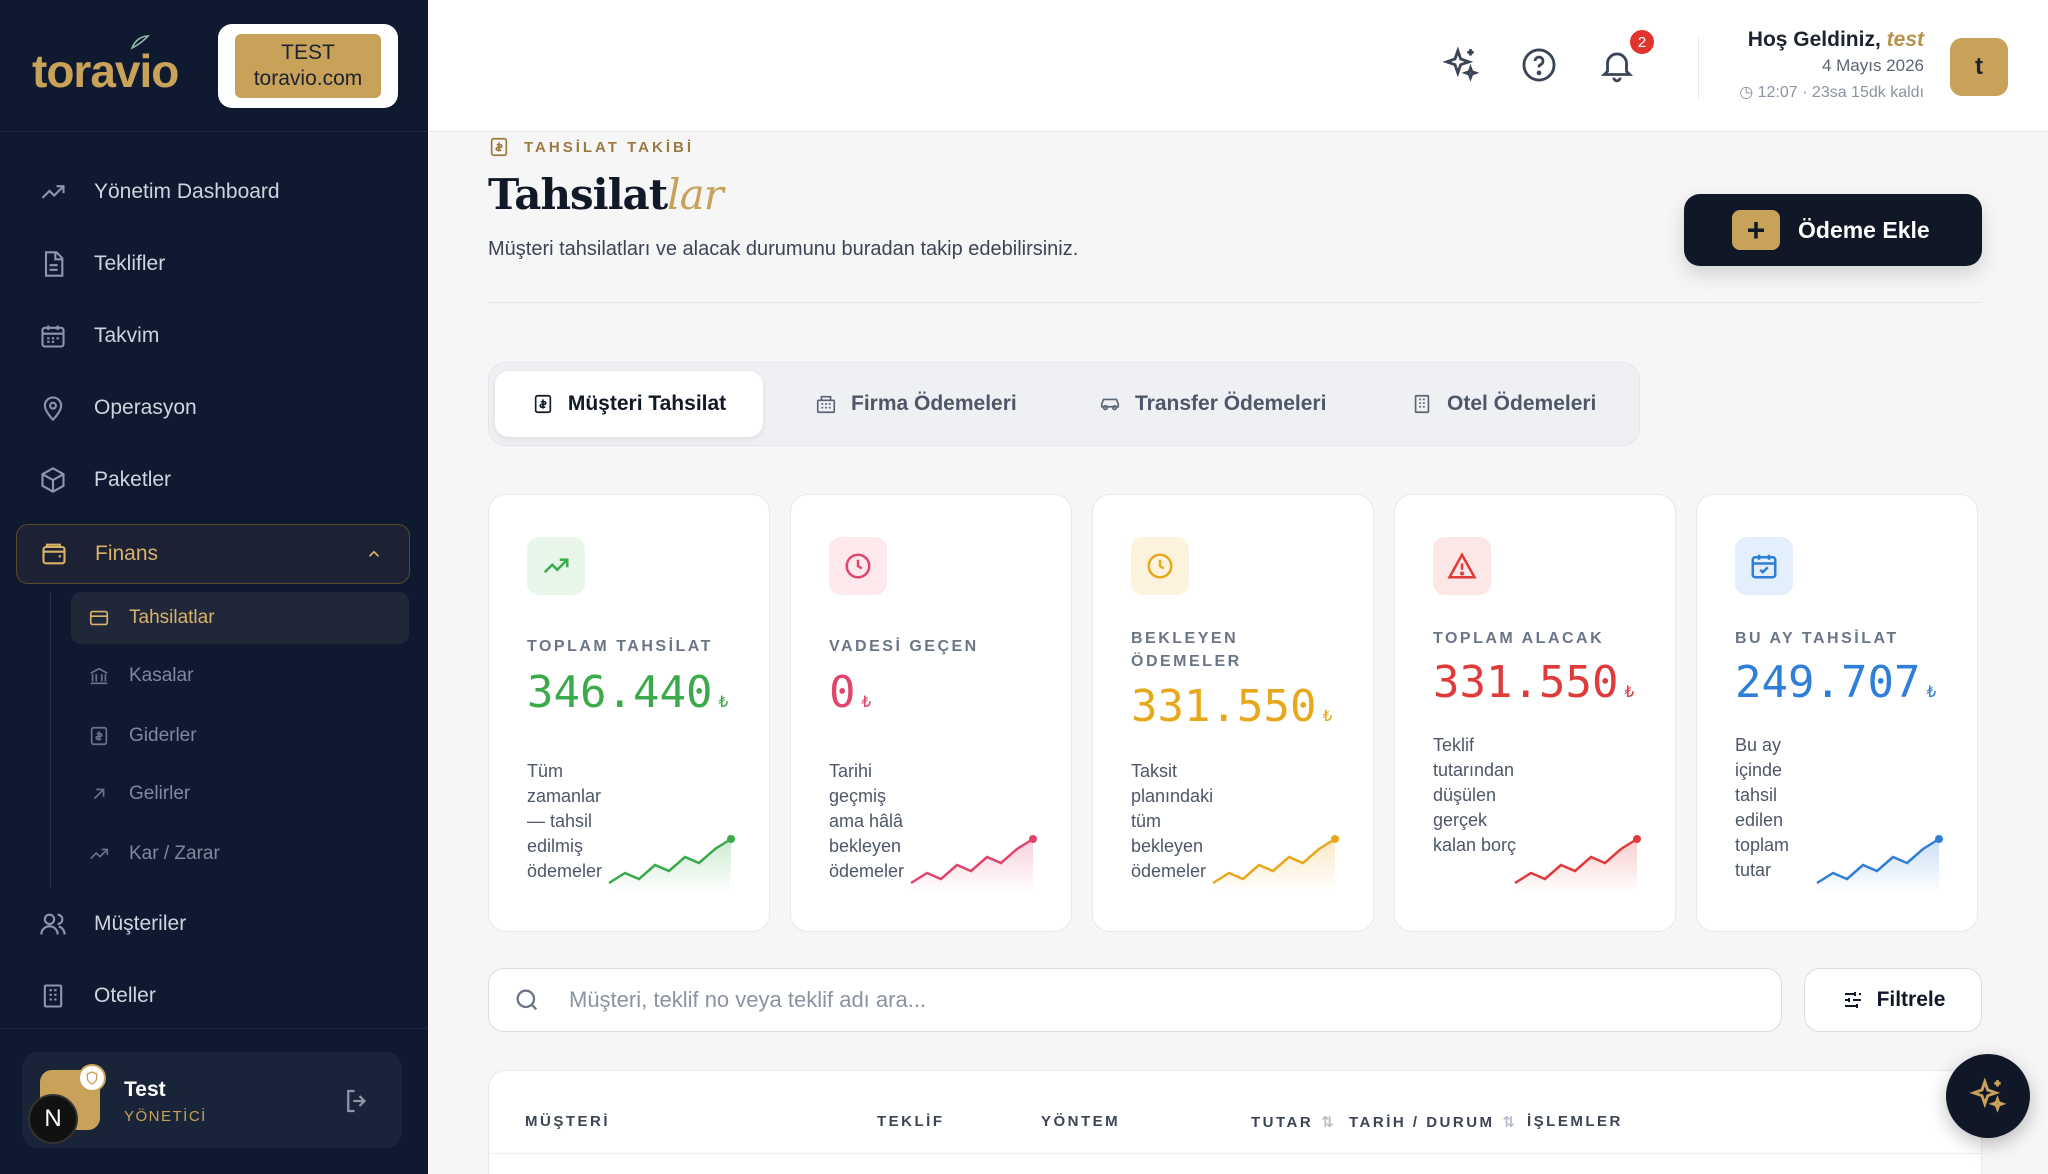 This screenshot has height=1174, width=2048. I want to click on sidebar-item-label: Finans, so click(127, 553).